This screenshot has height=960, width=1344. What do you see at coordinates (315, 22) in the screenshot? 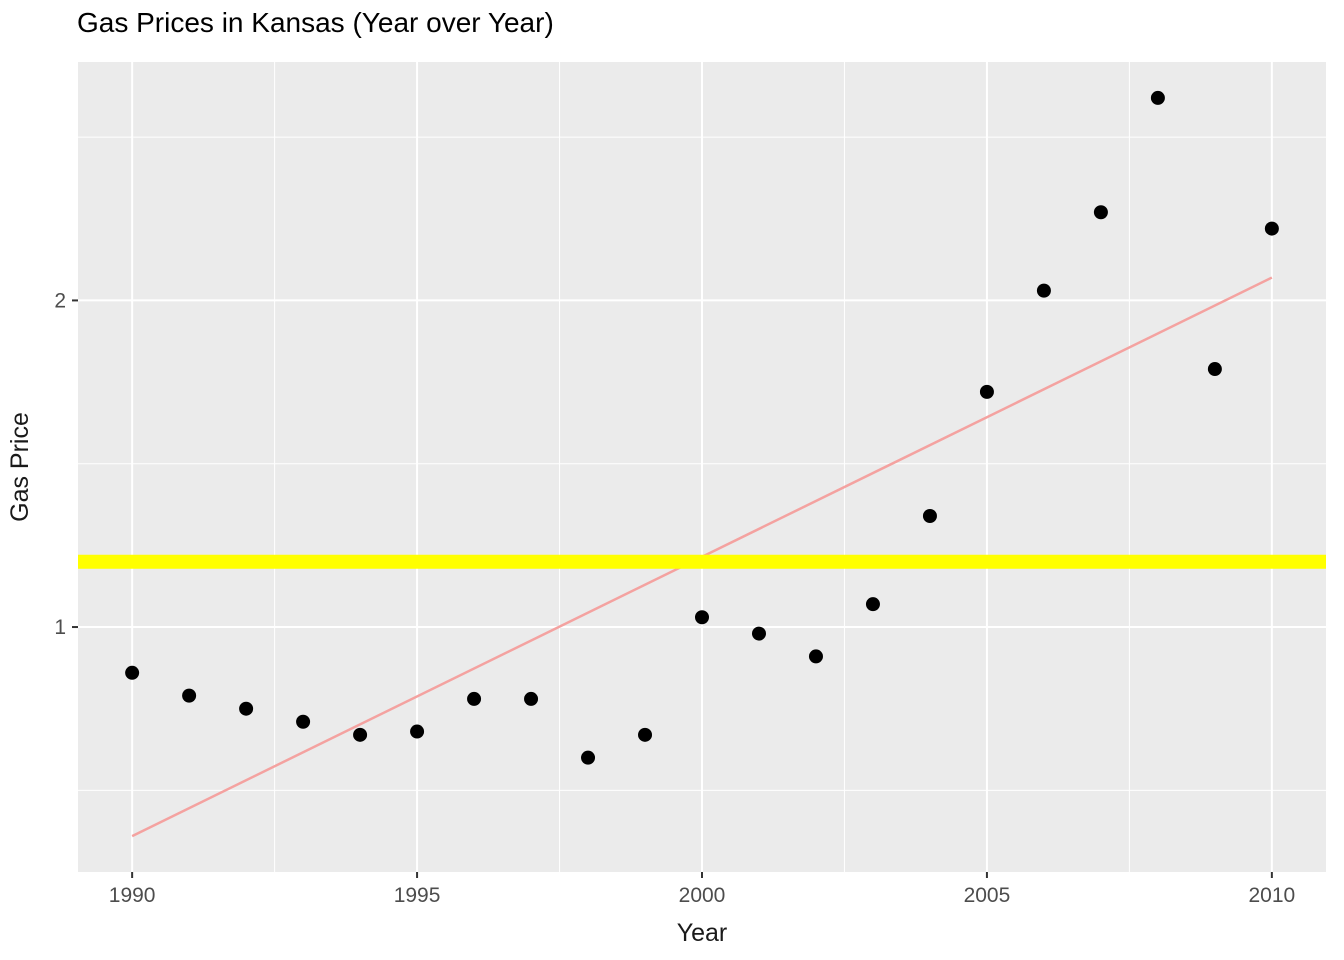
I see `chart-title: Gas Prices in Kansas (Year over Year)` at bounding box center [315, 22].